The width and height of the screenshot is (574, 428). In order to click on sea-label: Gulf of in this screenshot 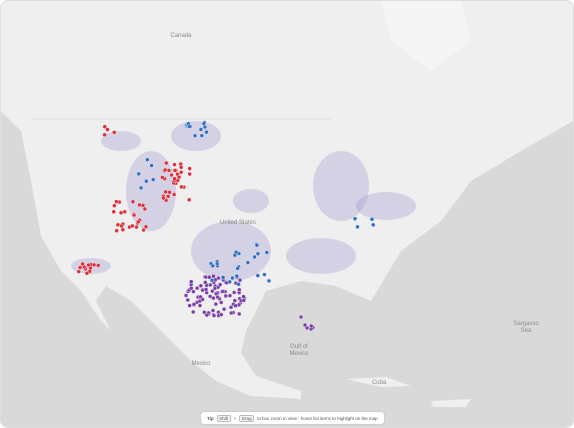, I will do `click(299, 347)`.